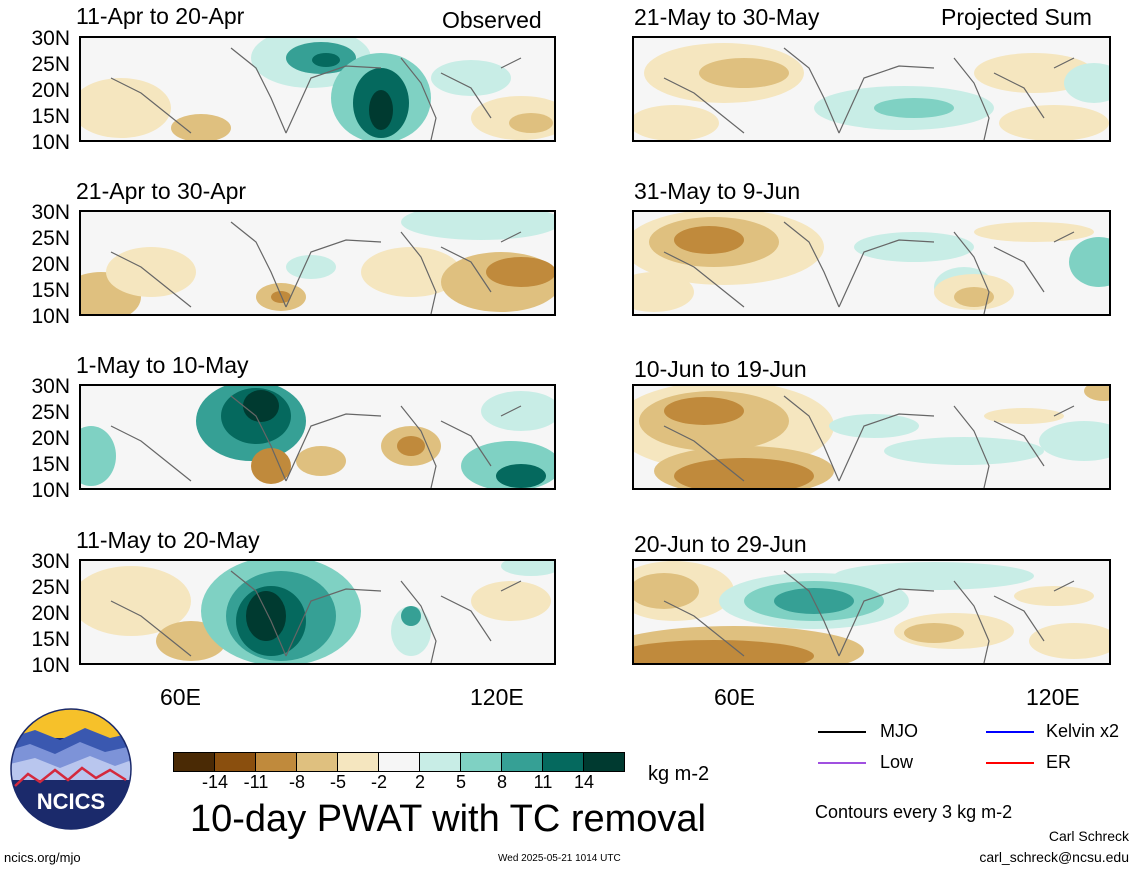  What do you see at coordinates (559, 858) in the screenshot?
I see `footer-timestamp: Wed 2025-05-21 1014 UTC` at bounding box center [559, 858].